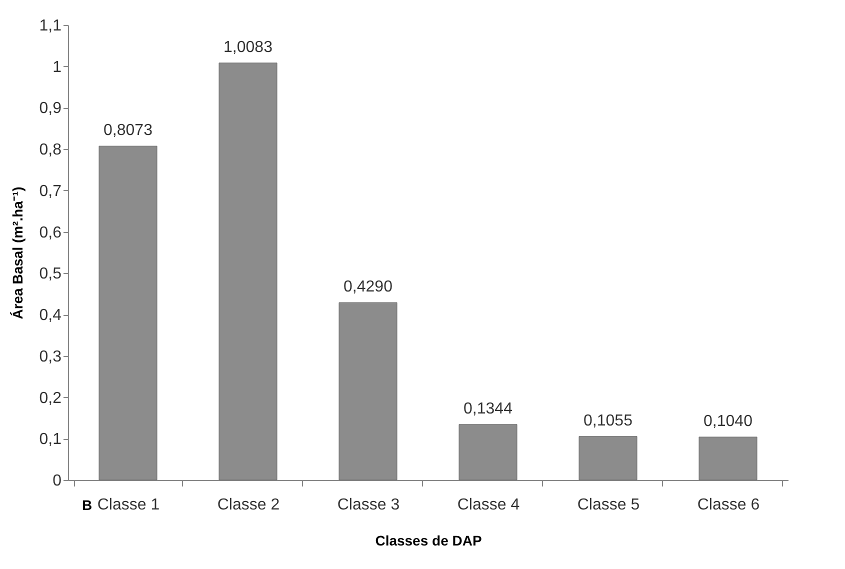  Describe the element at coordinates (17, 253) in the screenshot. I see `y-axis-title: Área Basal (m².ha⁻¹)` at that location.